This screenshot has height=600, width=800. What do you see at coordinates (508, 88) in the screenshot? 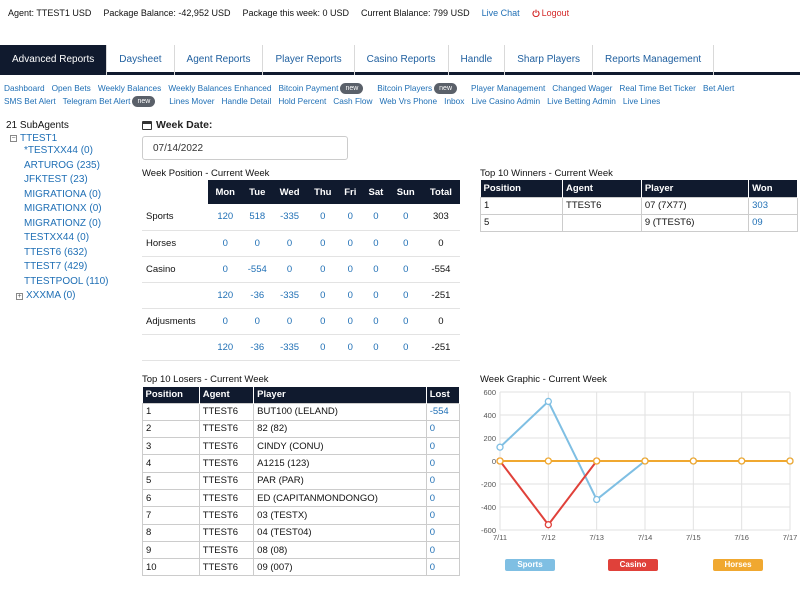
I see `subnav-player-management: Player Management` at bounding box center [508, 88].